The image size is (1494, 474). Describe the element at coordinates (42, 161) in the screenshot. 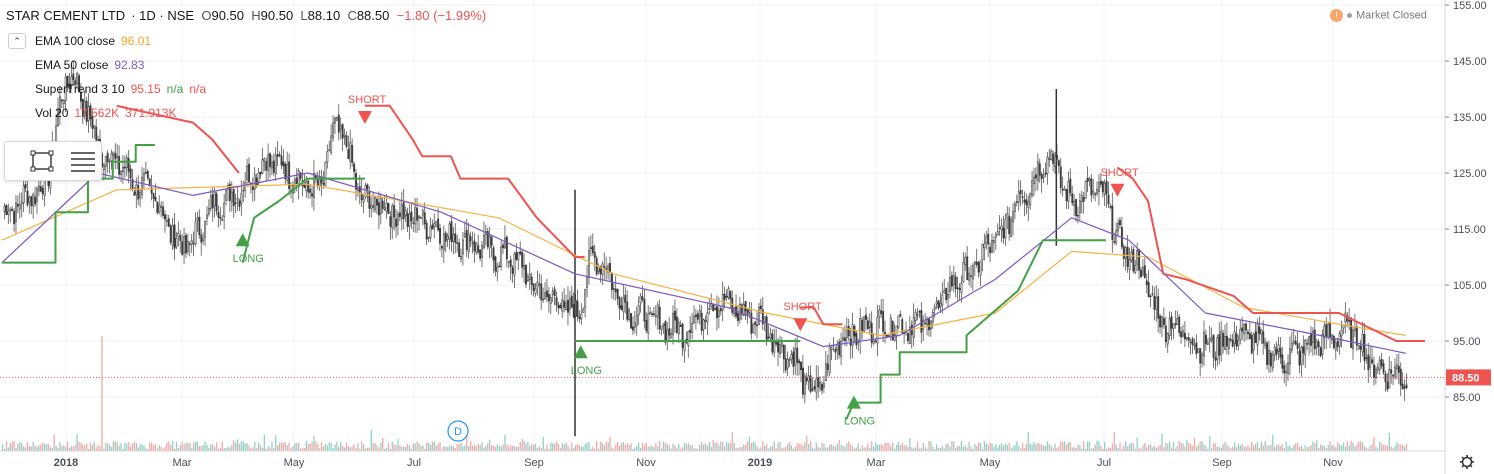

I see `rectangle-select-icon` at that location.